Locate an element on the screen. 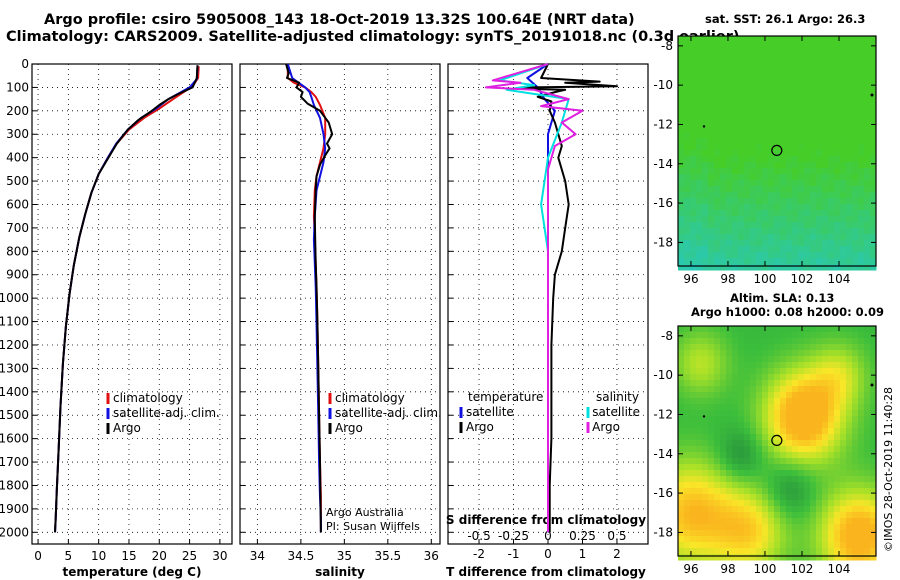 The width and height of the screenshot is (900, 580). sla-map-float-dot-east is located at coordinates (872, 385).